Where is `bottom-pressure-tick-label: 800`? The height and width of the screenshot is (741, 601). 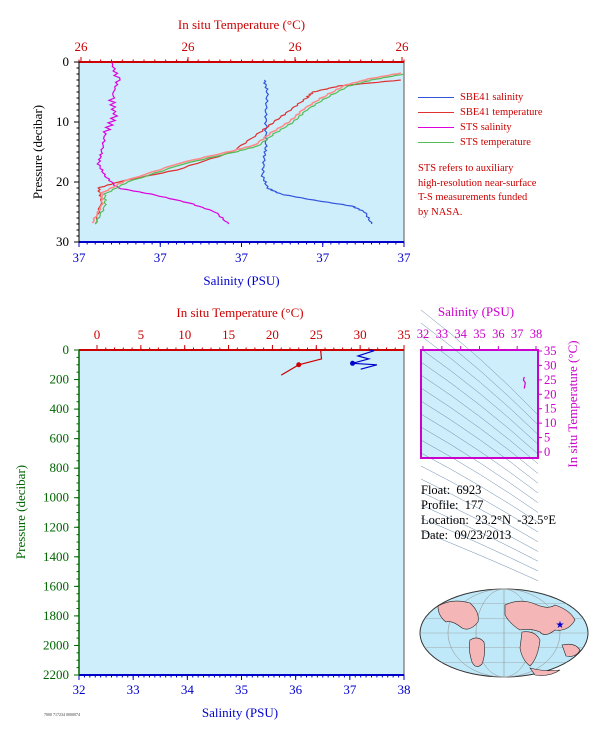 bottom-pressure-tick-label: 800 is located at coordinates (60, 467).